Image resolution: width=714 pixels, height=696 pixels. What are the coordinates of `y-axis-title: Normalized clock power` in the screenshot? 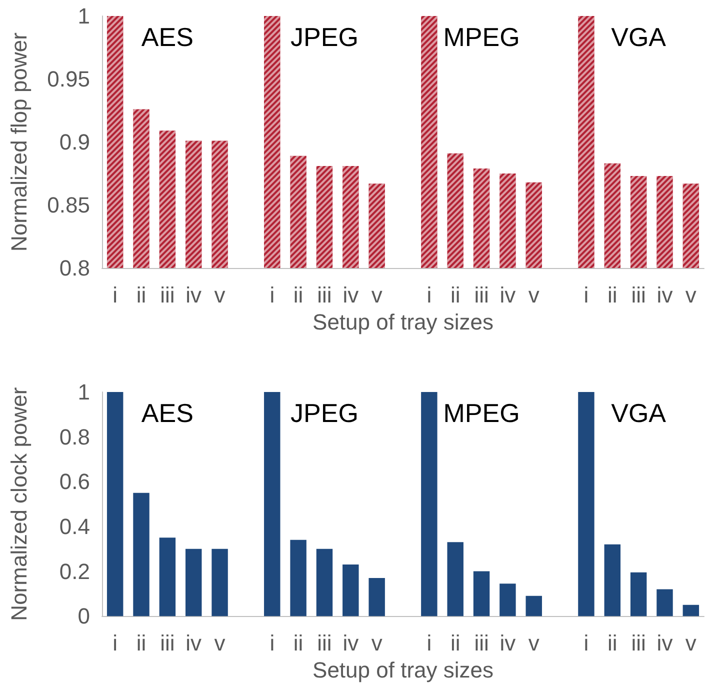 It's located at (19, 504).